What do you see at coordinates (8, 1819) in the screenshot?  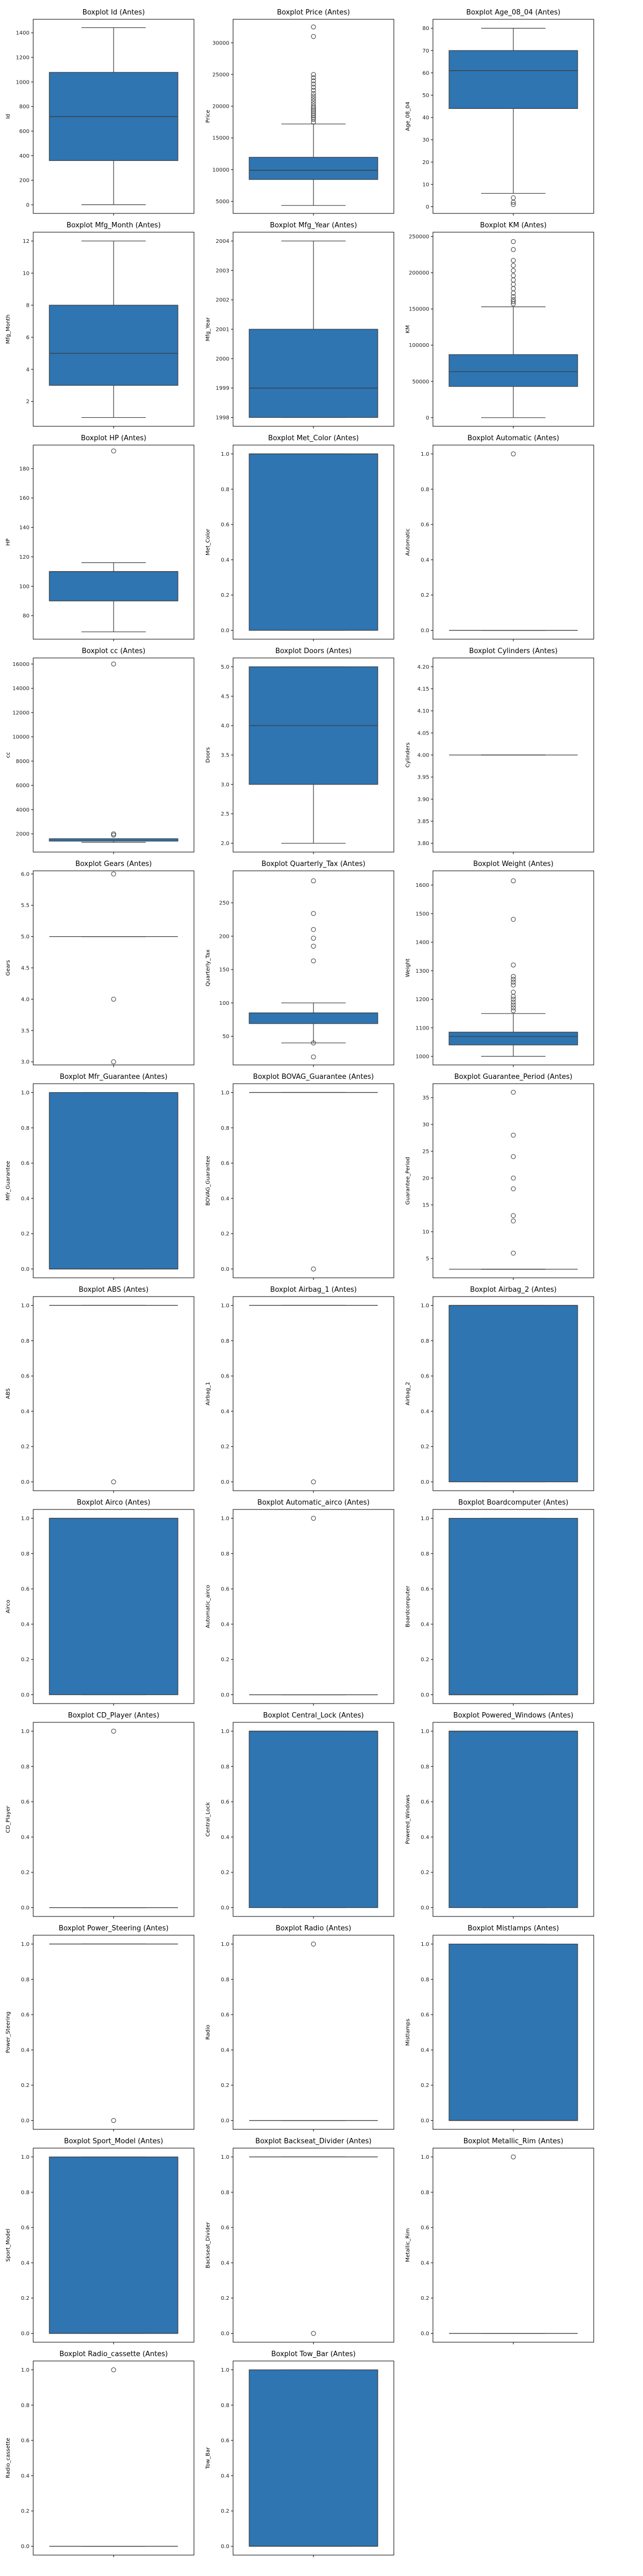 I see `y-axis-label: CD_Player` at bounding box center [8, 1819].